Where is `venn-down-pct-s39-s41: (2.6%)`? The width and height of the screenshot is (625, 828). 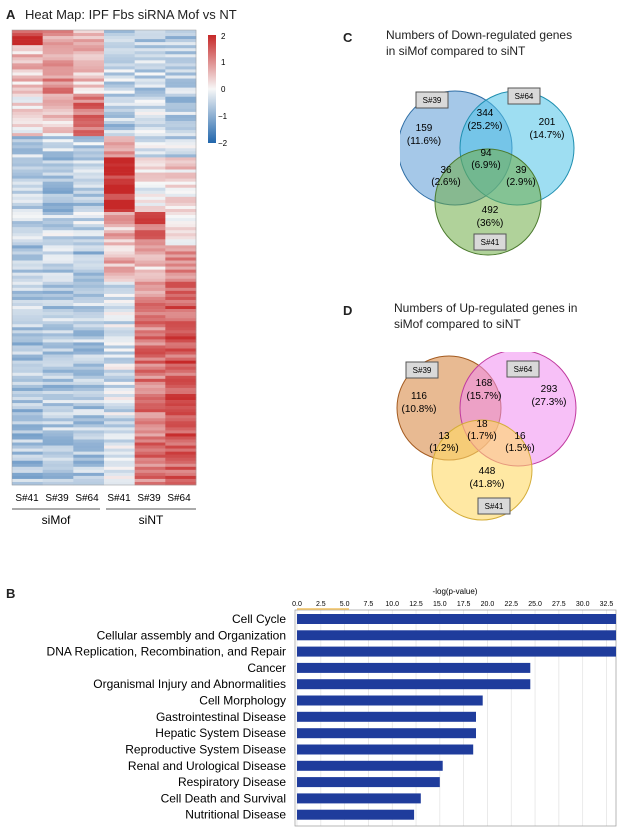
venn-down-pct-s39-s41: (2.6%) is located at coordinates (445, 182).